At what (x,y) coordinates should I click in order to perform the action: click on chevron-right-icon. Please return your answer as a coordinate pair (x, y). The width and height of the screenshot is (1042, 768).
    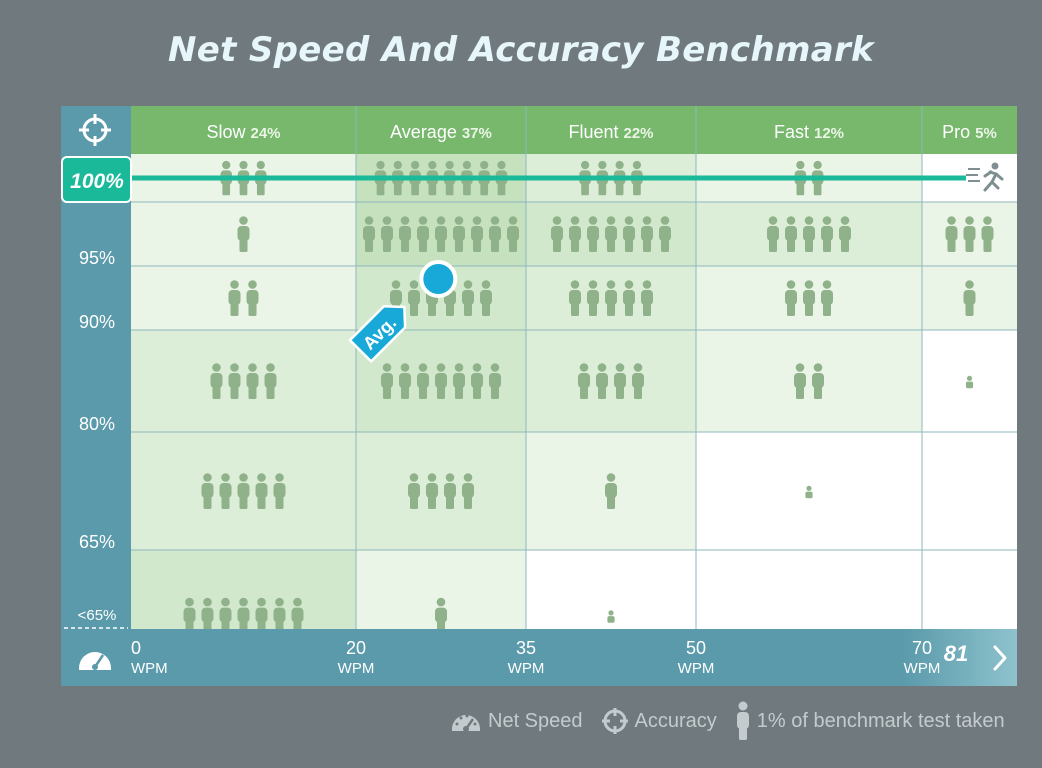
    Looking at the image, I should click on (1000, 658).